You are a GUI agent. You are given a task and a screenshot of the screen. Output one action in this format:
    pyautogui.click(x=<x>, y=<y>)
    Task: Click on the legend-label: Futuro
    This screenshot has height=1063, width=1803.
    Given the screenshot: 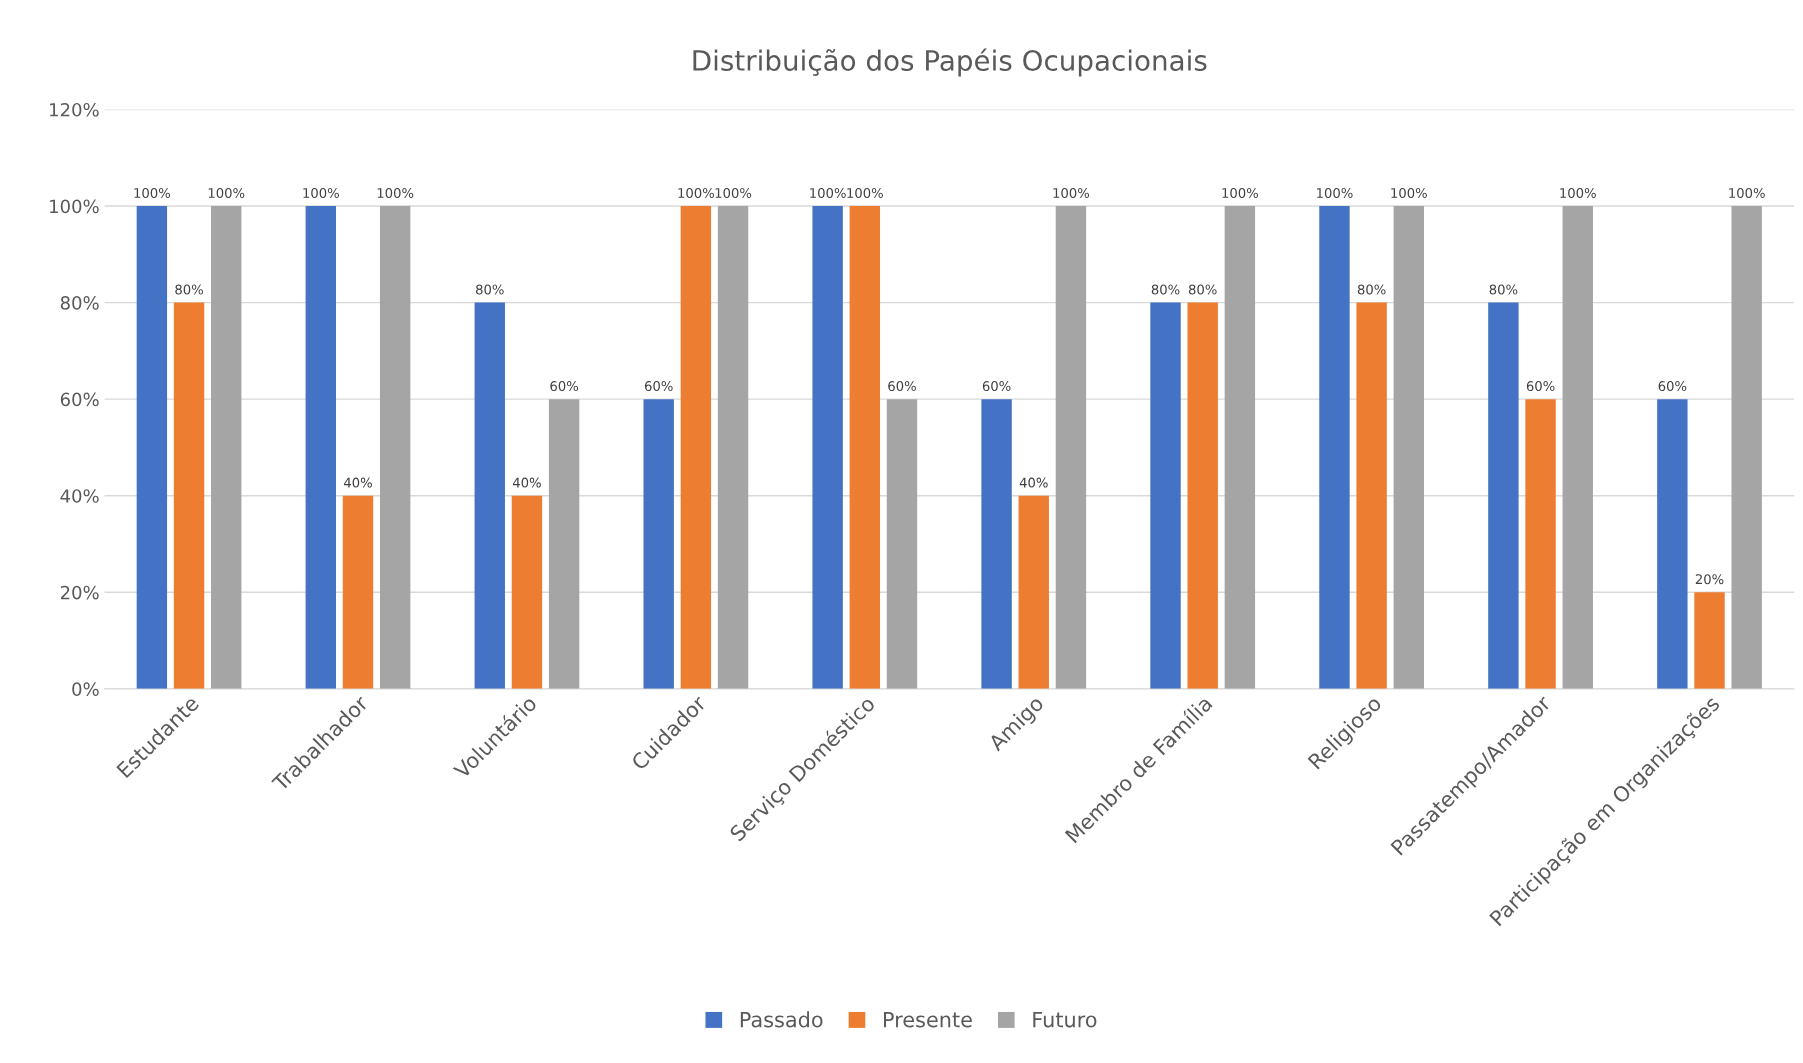 What is the action you would take?
    pyautogui.click(x=1065, y=1019)
    